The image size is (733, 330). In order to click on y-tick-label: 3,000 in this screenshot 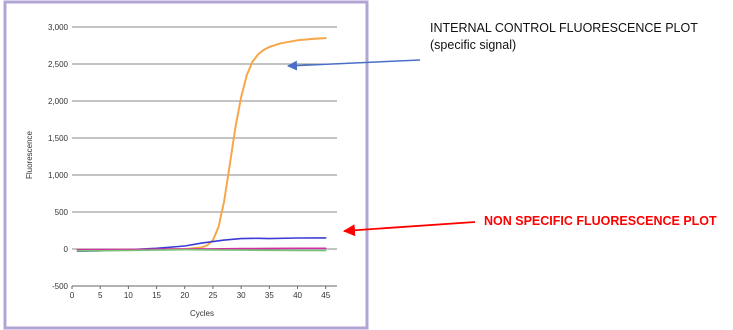, I will do `click(58, 27)`.